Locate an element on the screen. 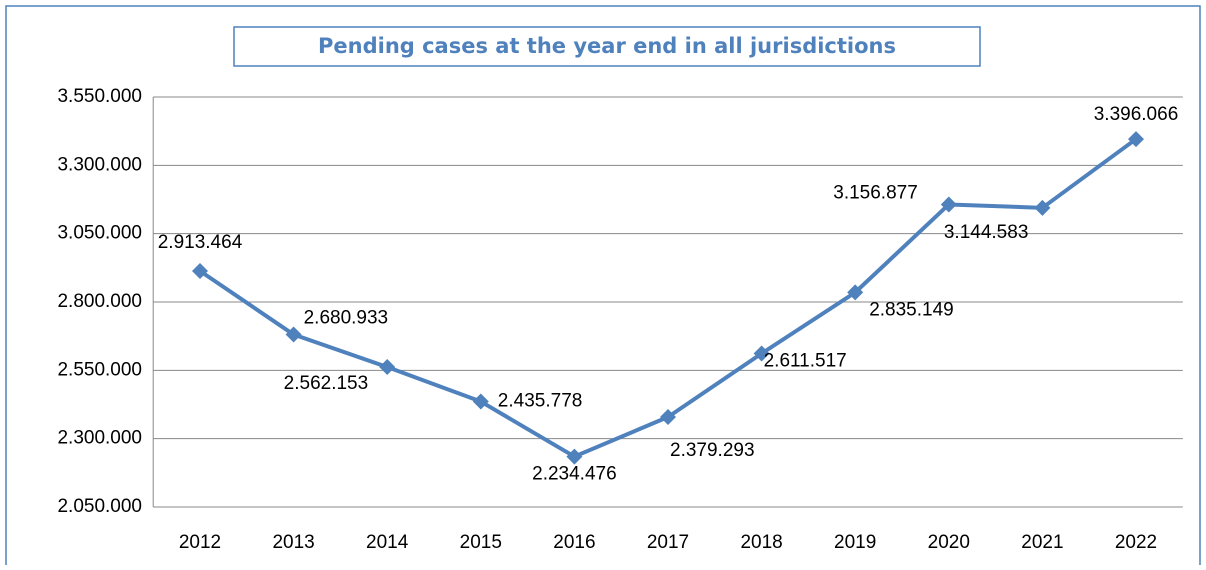 The width and height of the screenshot is (1206, 570). data-label: 2.379.293 is located at coordinates (712, 450).